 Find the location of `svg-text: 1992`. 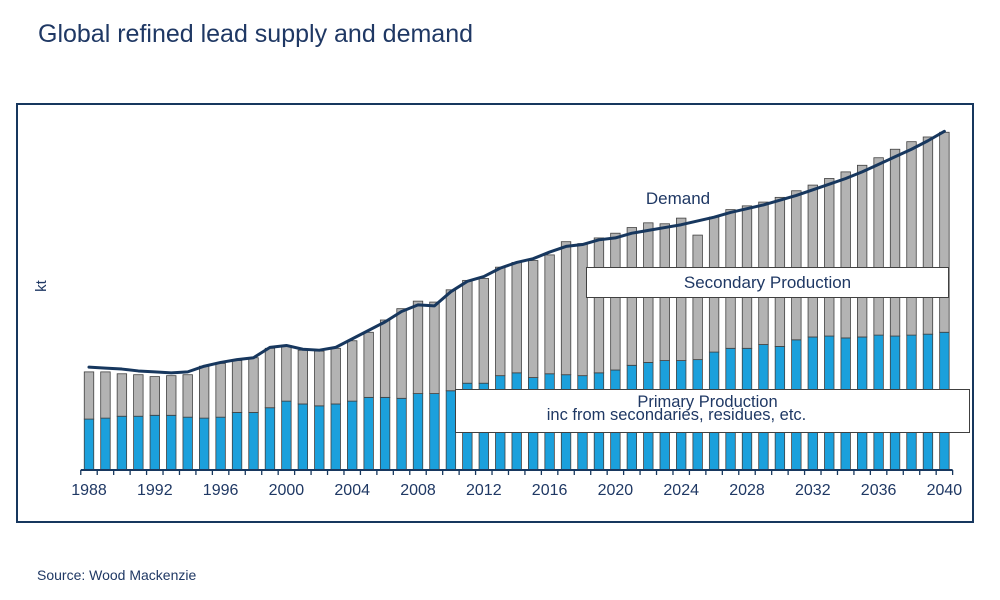

svg-text: 1992 is located at coordinates (155, 490).